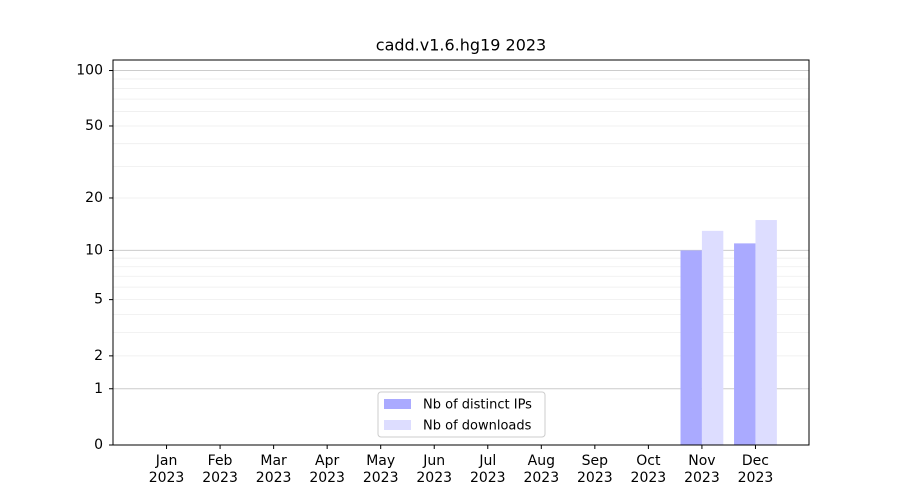  What do you see at coordinates (94, 198) in the screenshot?
I see `y-tick-label: 20` at bounding box center [94, 198].